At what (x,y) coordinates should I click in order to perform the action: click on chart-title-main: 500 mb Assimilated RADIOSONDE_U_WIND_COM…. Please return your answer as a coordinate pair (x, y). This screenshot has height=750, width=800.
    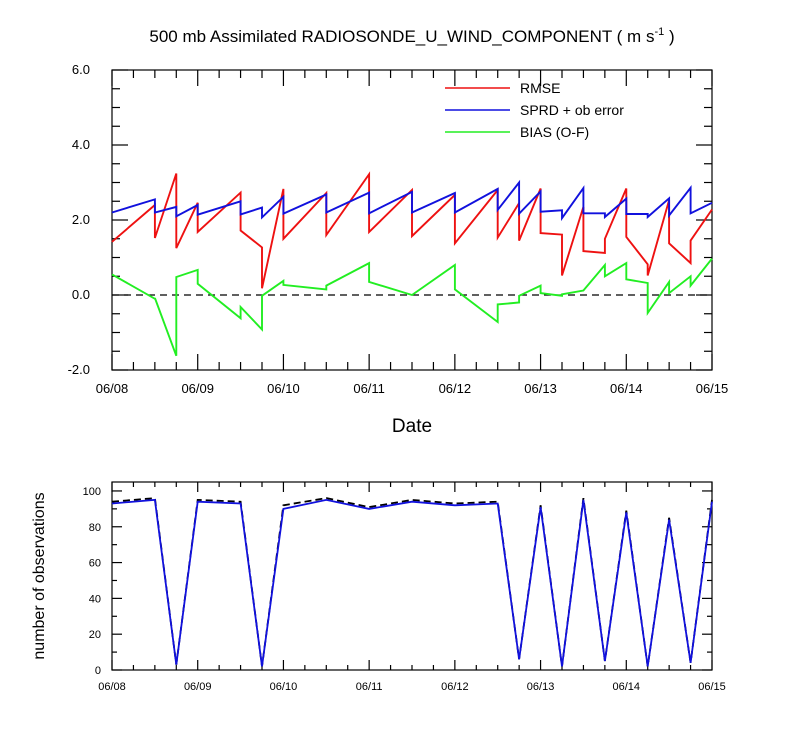
    Looking at the image, I should click on (401, 36).